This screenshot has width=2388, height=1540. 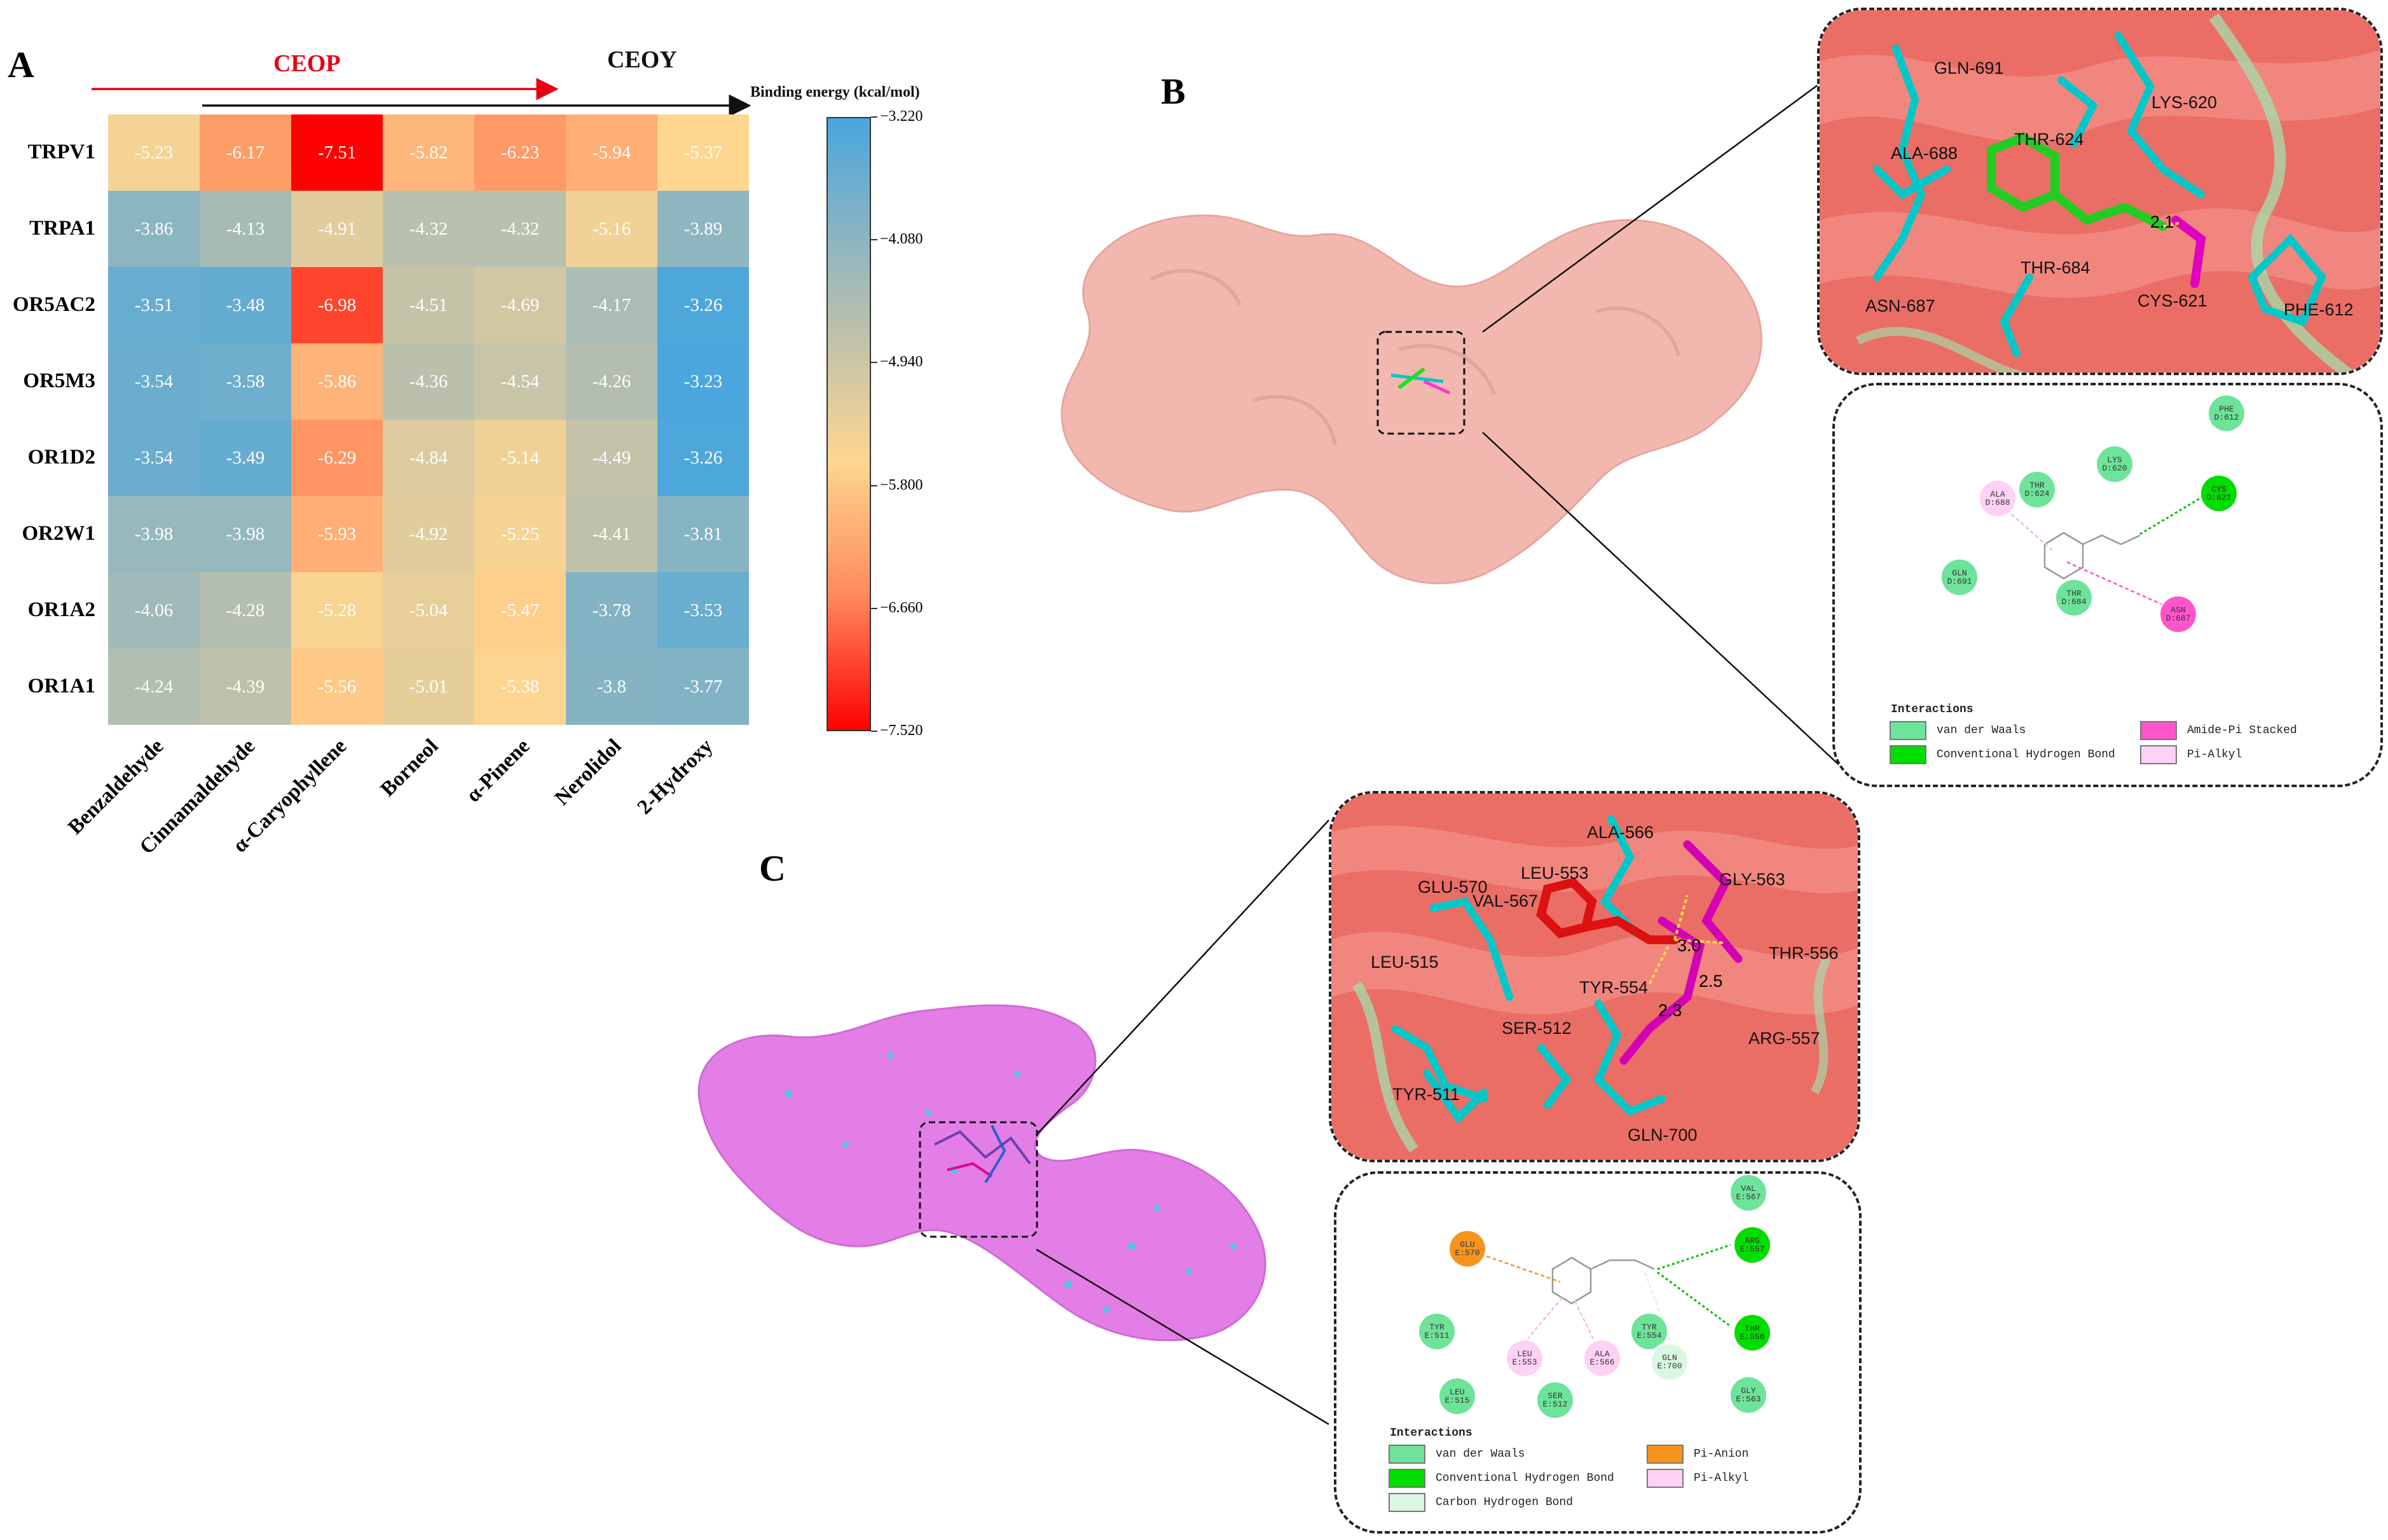 What do you see at coordinates (1614, 987) in the screenshot?
I see `residue-label: TYR-554` at bounding box center [1614, 987].